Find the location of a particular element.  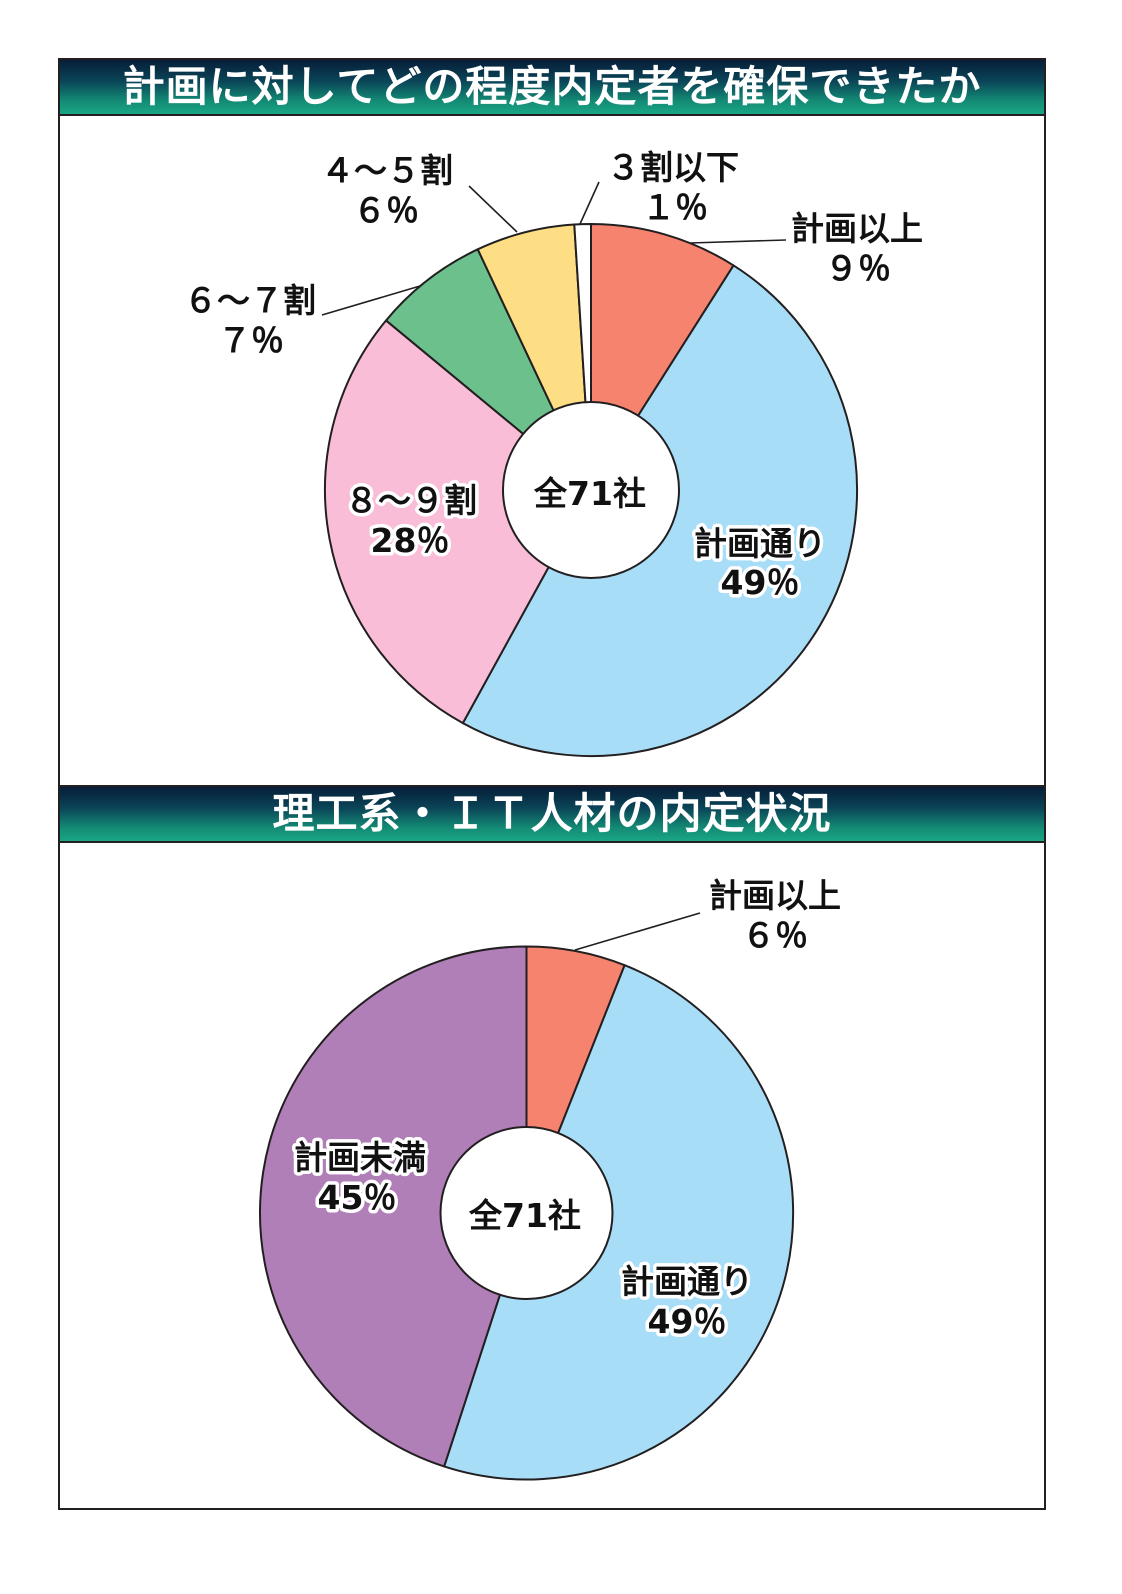

slice-label-60-70-percent: ６～７割 is located at coordinates (250, 300).